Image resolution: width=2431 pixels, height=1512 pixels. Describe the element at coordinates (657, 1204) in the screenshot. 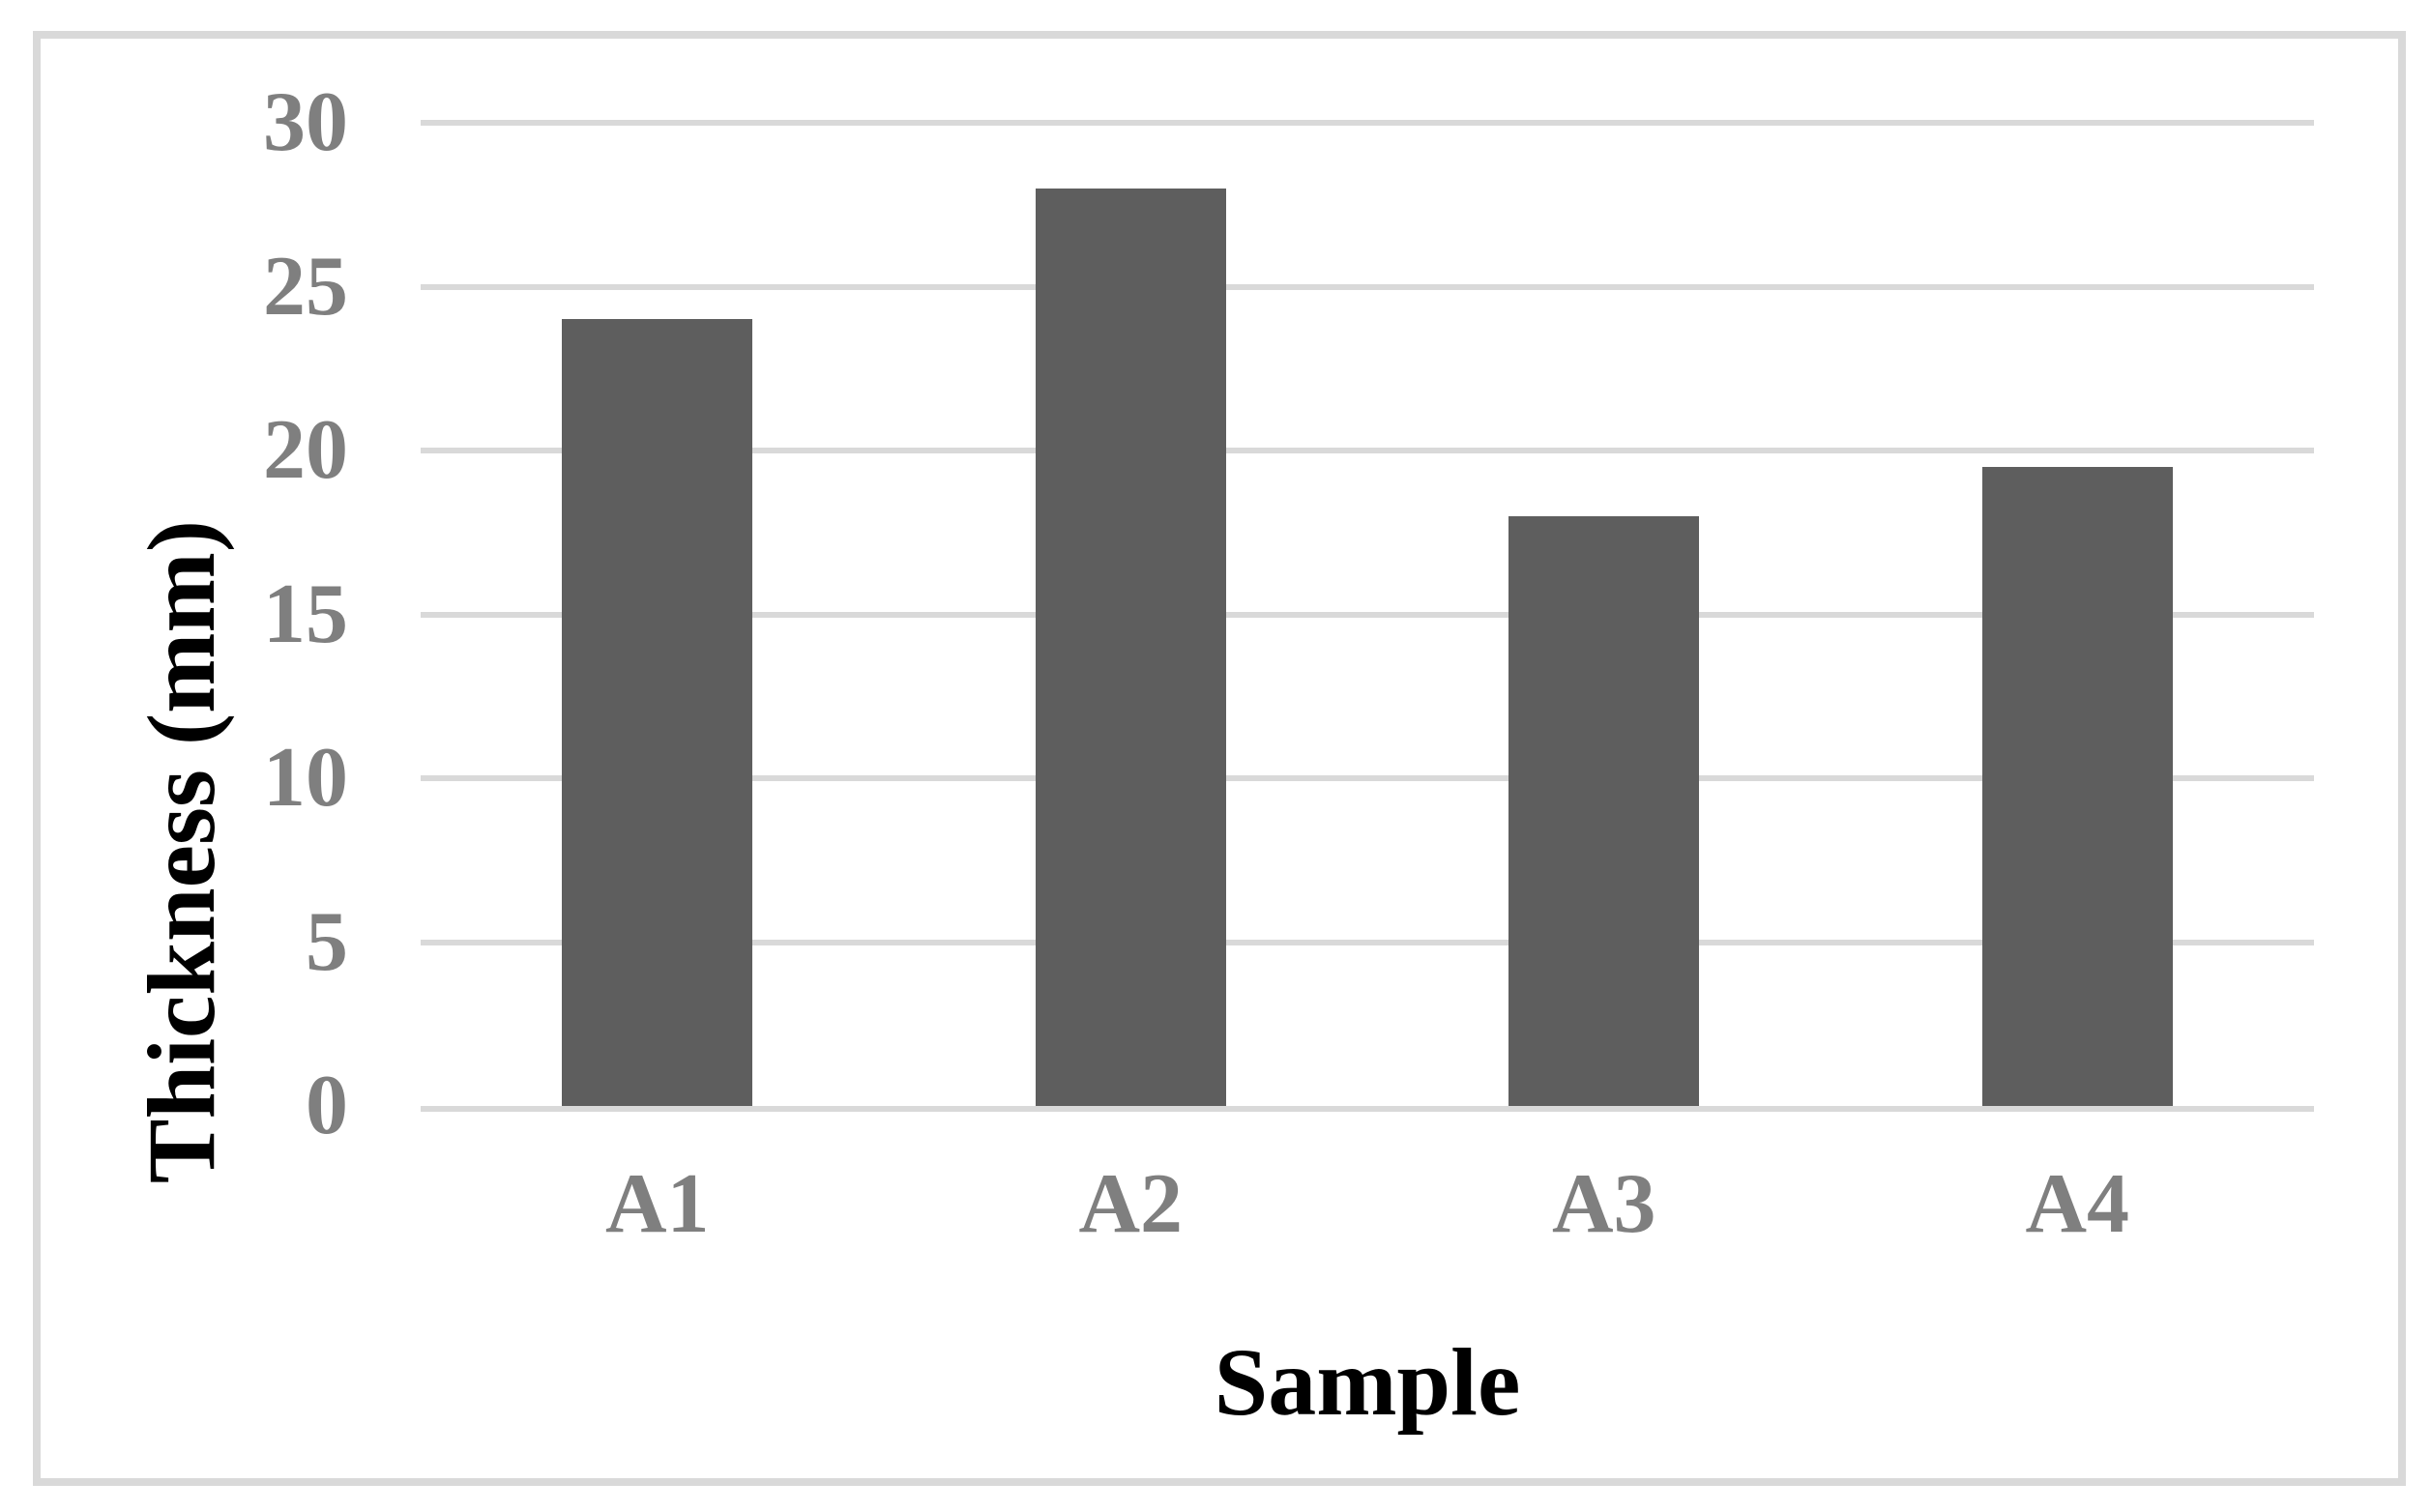

I see `x-category-label: A1` at that location.